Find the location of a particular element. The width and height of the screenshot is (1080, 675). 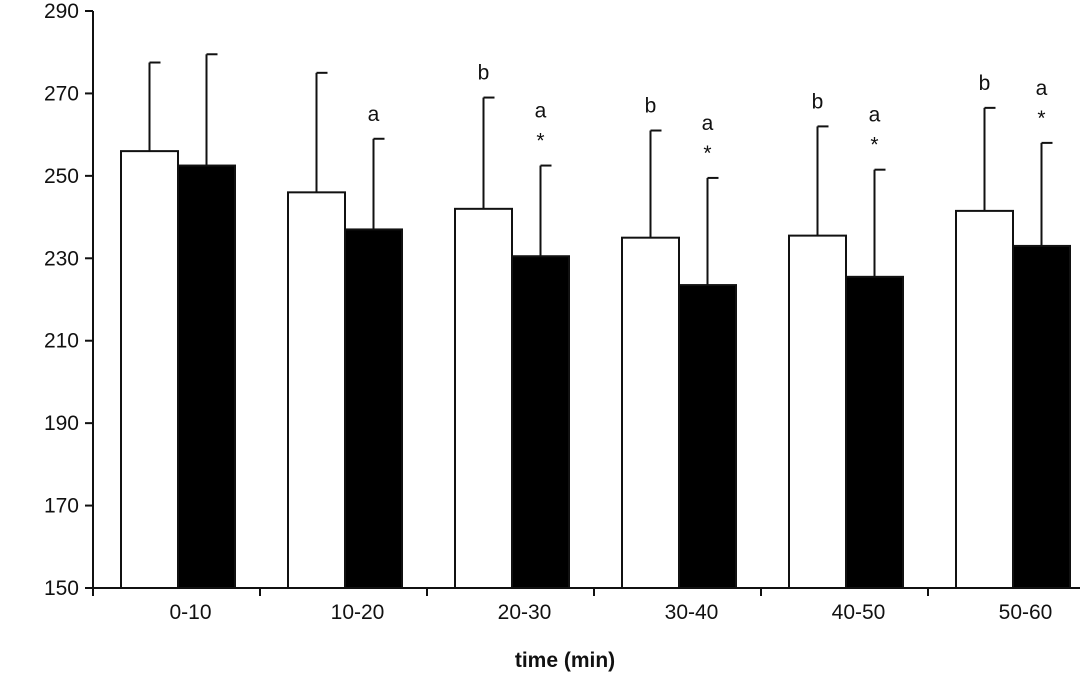

y-tick-label: 170 is located at coordinates (61, 506).